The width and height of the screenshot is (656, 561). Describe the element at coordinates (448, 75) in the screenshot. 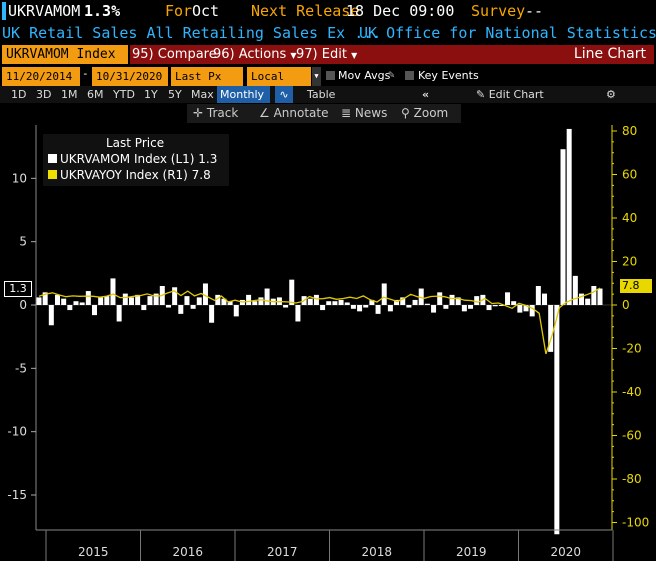

I see `key-events-label: Key Events` at that location.